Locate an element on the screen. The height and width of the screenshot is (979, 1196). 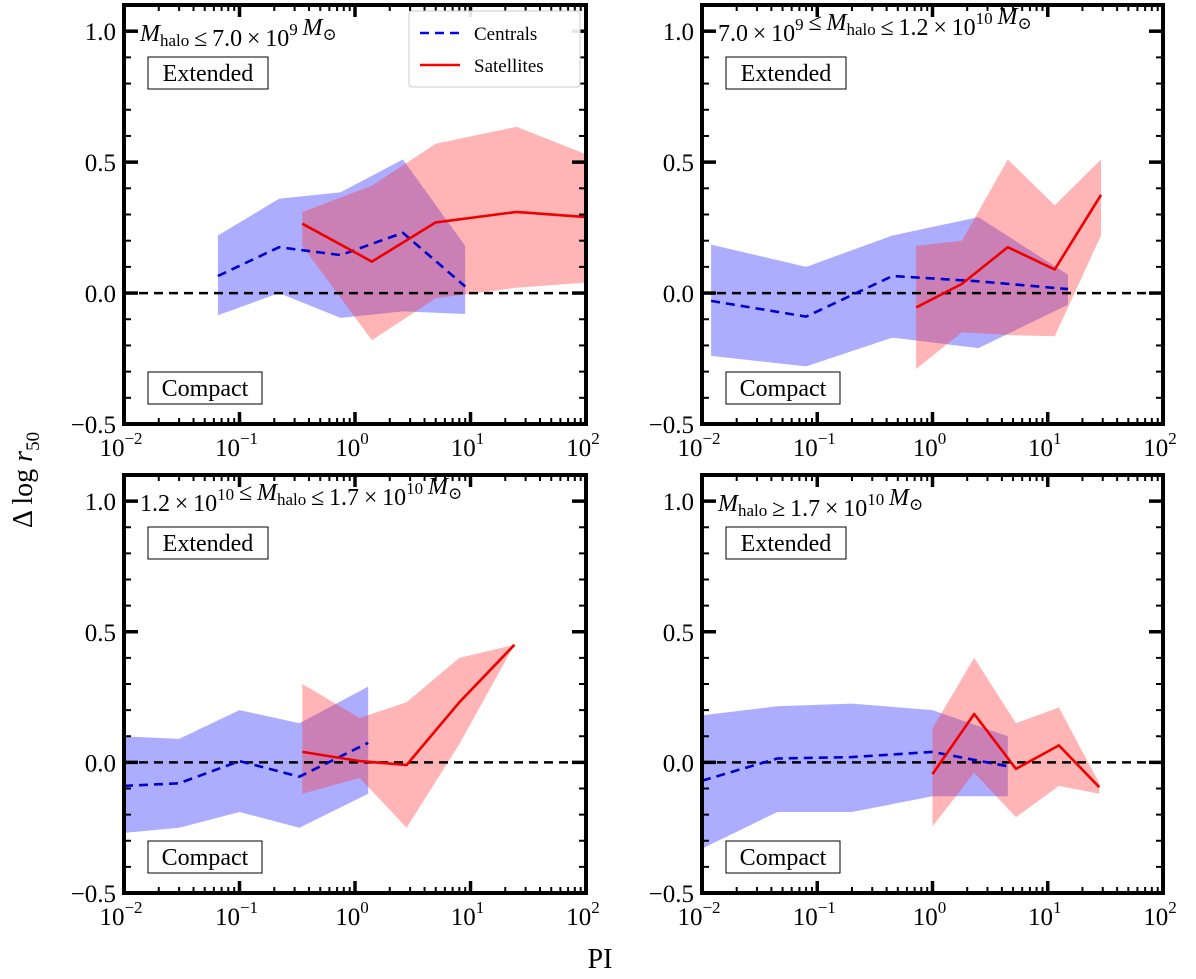
y-axis-title: Δ log r50 is located at coordinates (26, 480).